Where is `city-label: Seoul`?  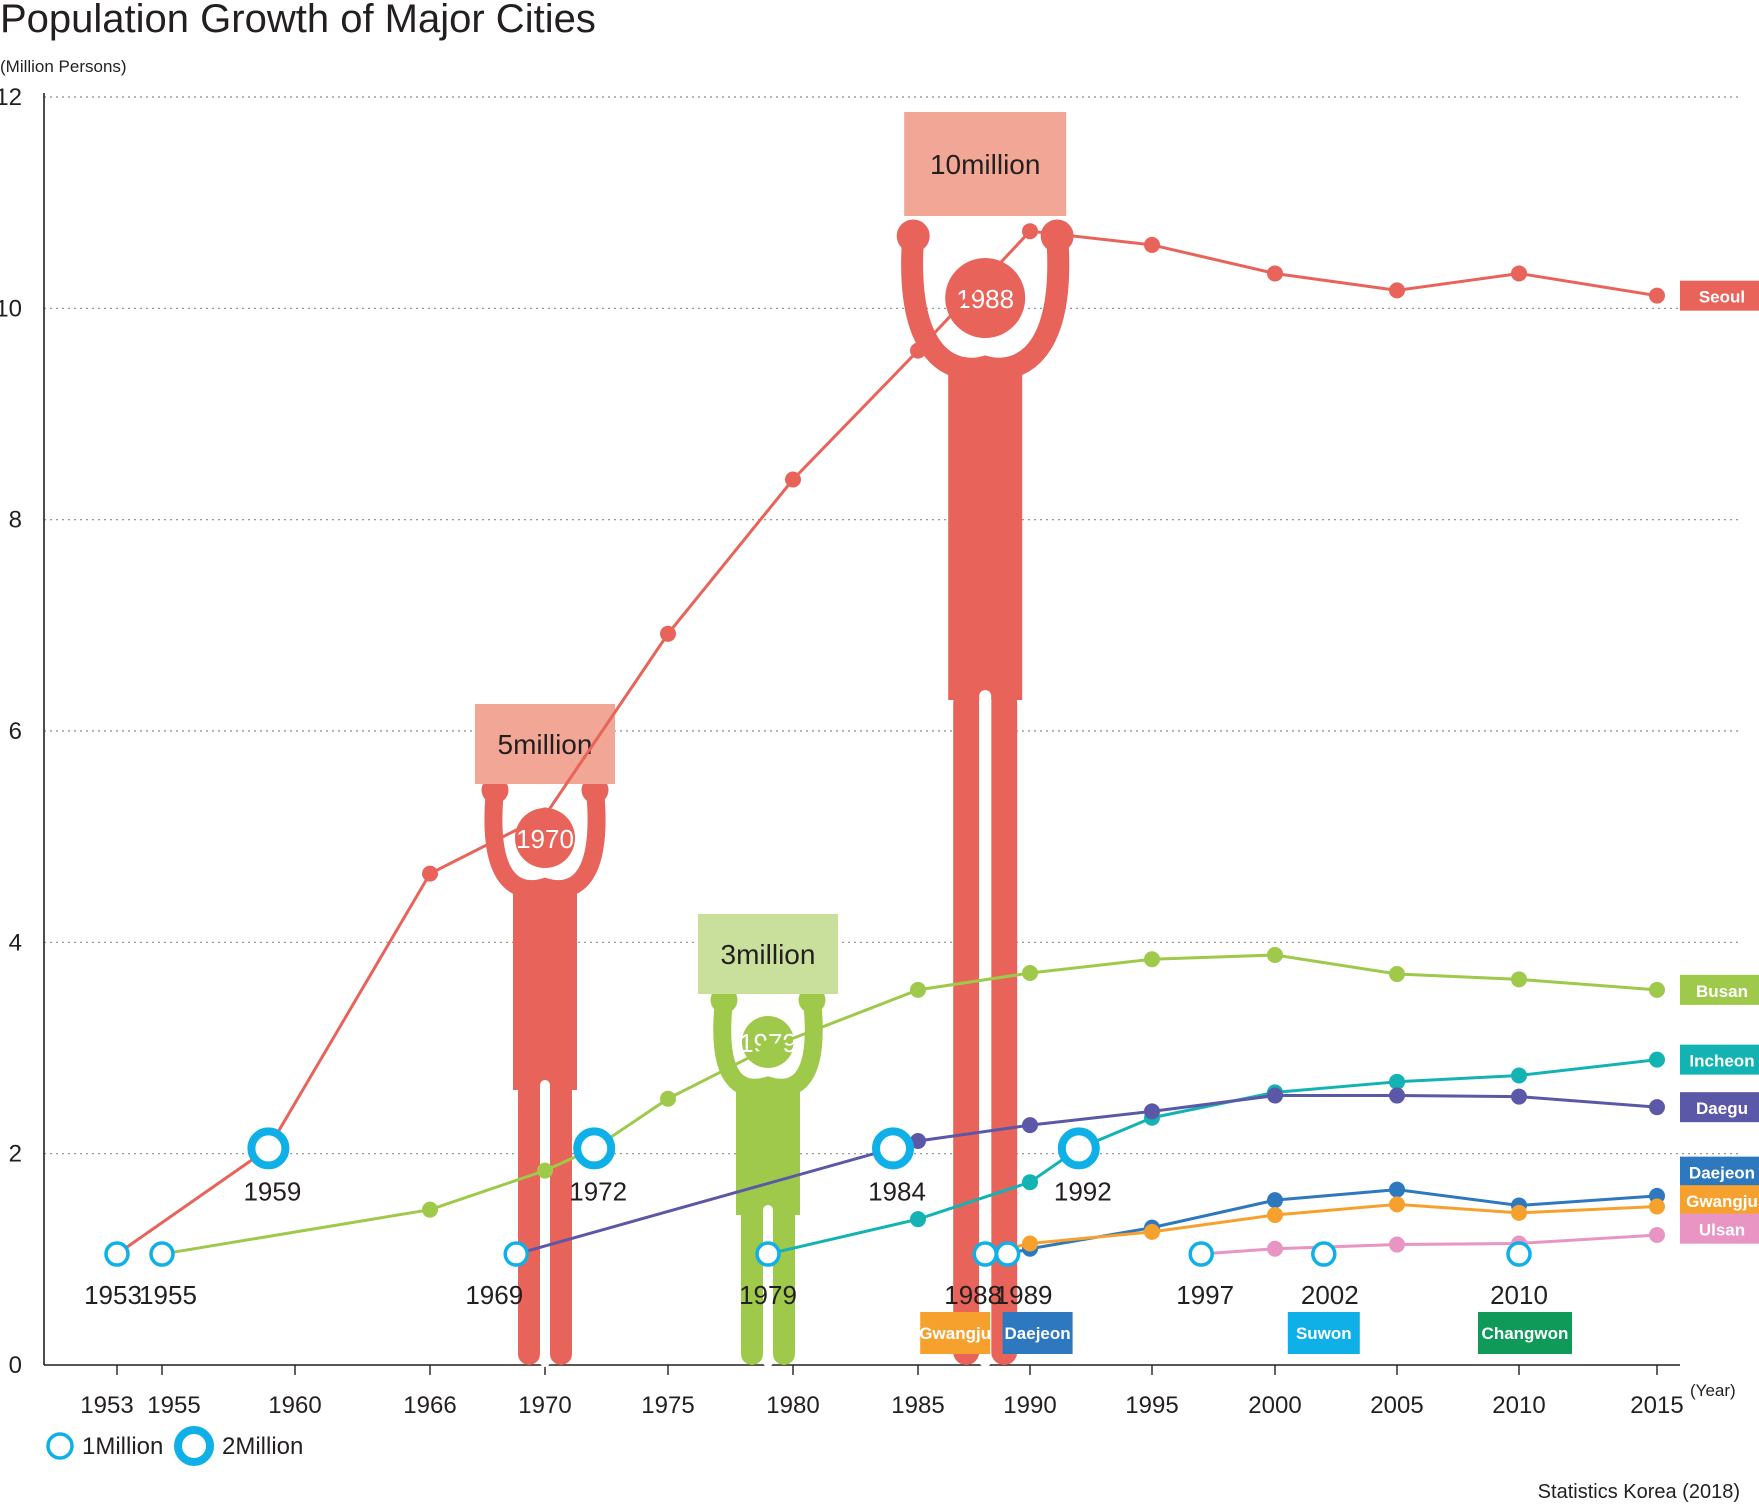
city-label: Seoul is located at coordinates (1722, 297).